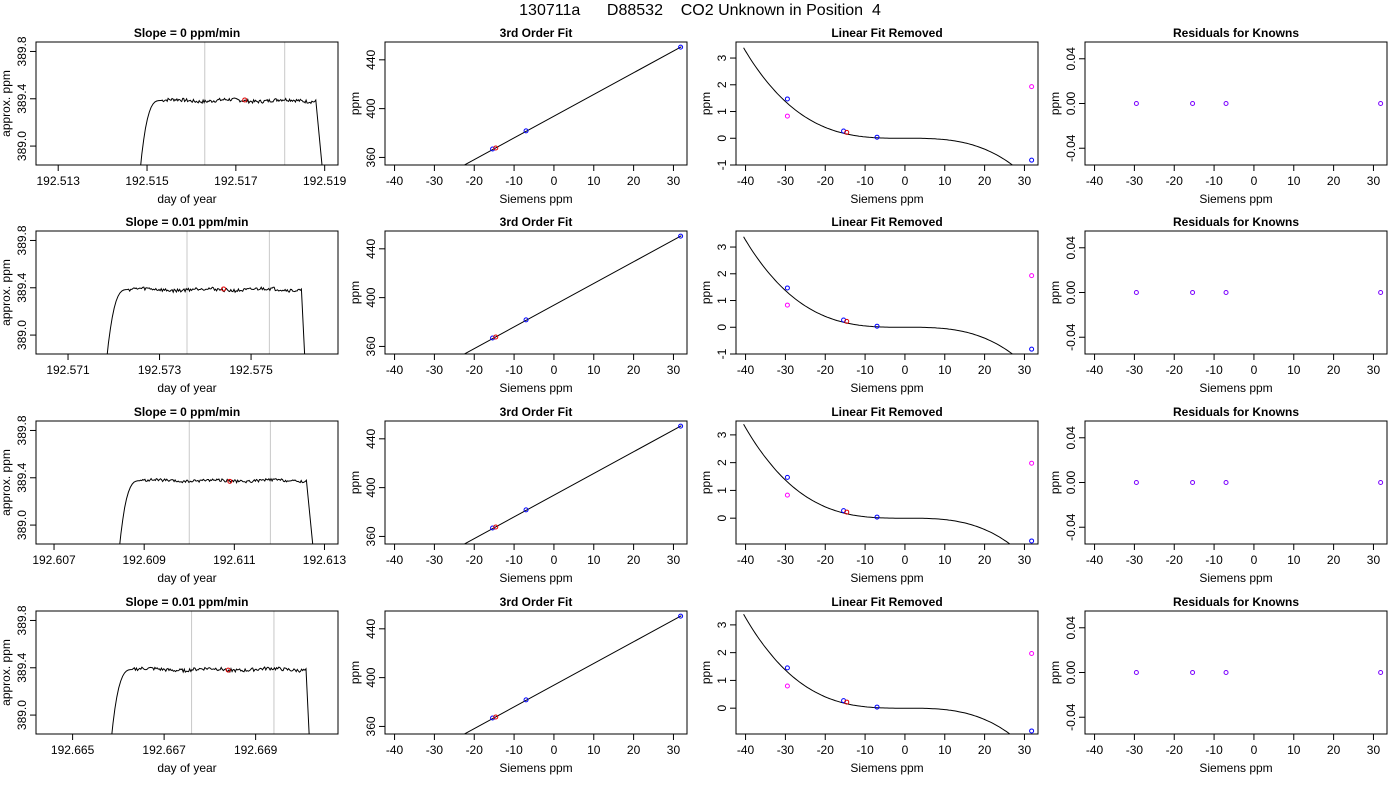 The height and width of the screenshot is (800, 1400). What do you see at coordinates (256, 750) in the screenshot?
I see `x-tick-label: 192.669` at bounding box center [256, 750].